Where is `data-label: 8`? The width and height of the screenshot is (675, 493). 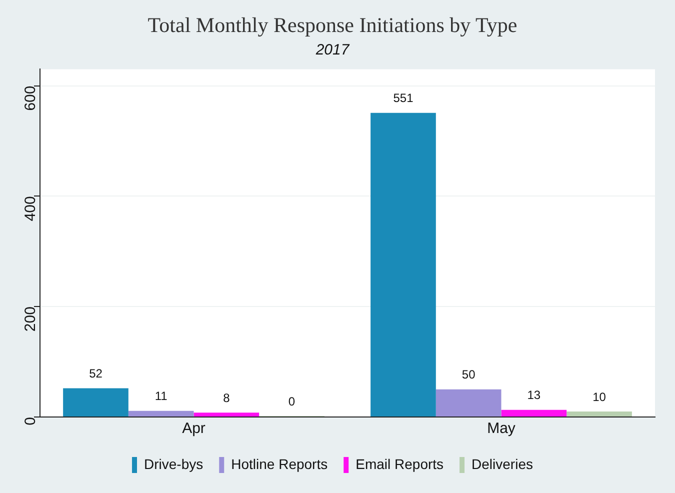 data-label: 8 is located at coordinates (226, 397).